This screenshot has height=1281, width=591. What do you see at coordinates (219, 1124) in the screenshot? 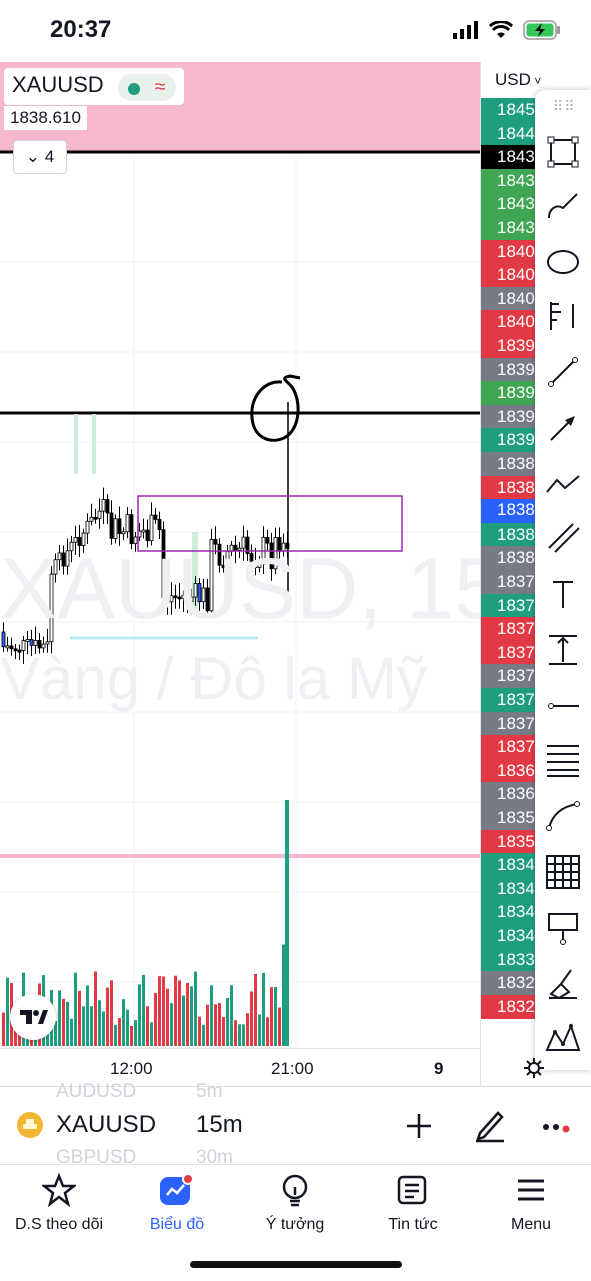
I see `interval-selector: 15m` at bounding box center [219, 1124].